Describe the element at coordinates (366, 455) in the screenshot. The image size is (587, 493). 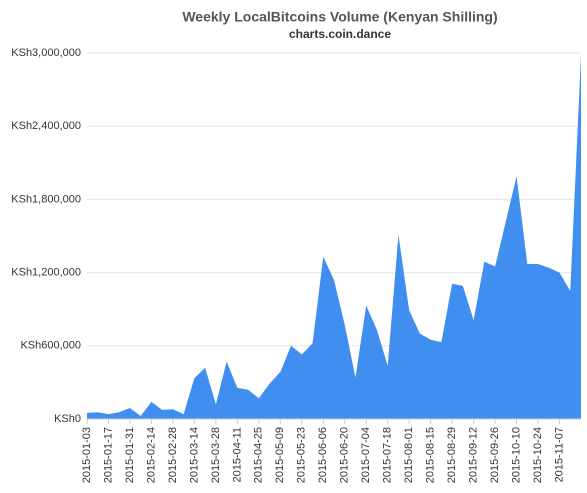
I see `x-tick-label: 2015-07-04` at that location.